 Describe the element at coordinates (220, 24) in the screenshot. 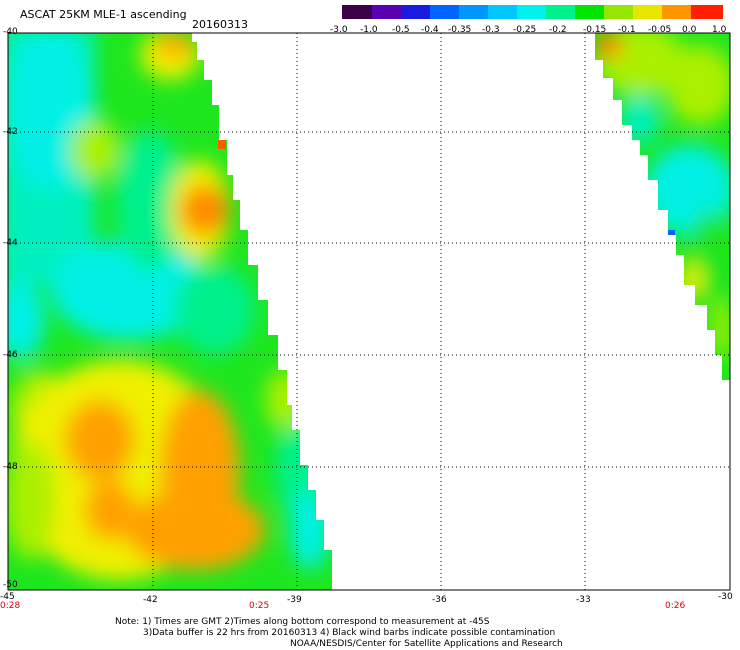

I see `product-date: 20160313` at that location.